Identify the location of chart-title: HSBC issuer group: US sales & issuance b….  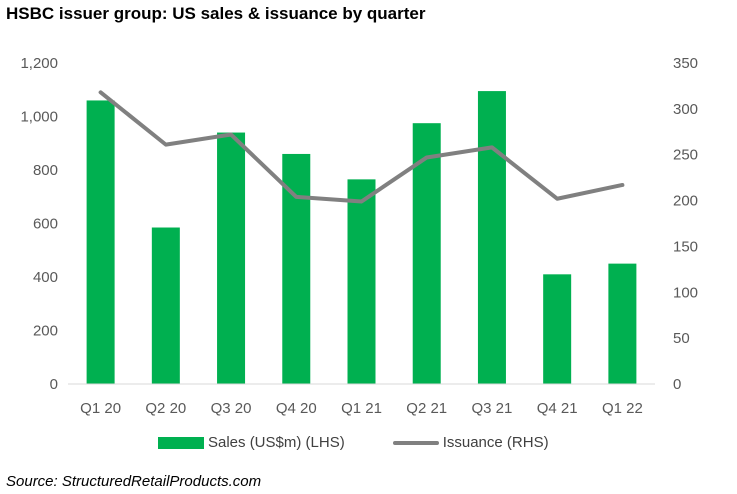
(216, 13).